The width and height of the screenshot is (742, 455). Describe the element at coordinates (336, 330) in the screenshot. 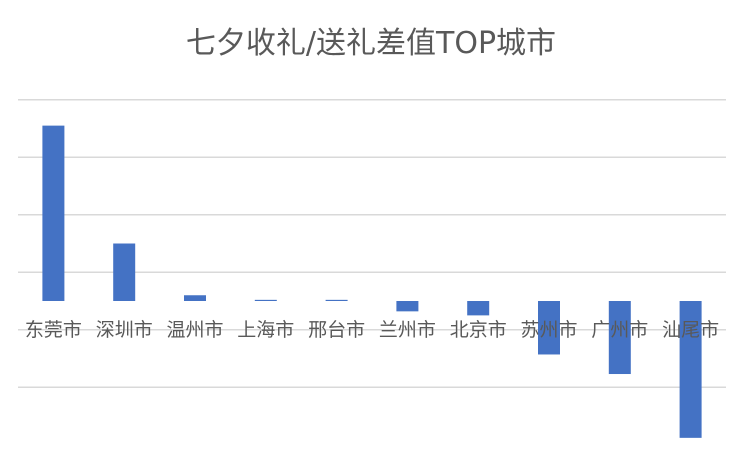

I see `category-label-4: 邢台市` at that location.